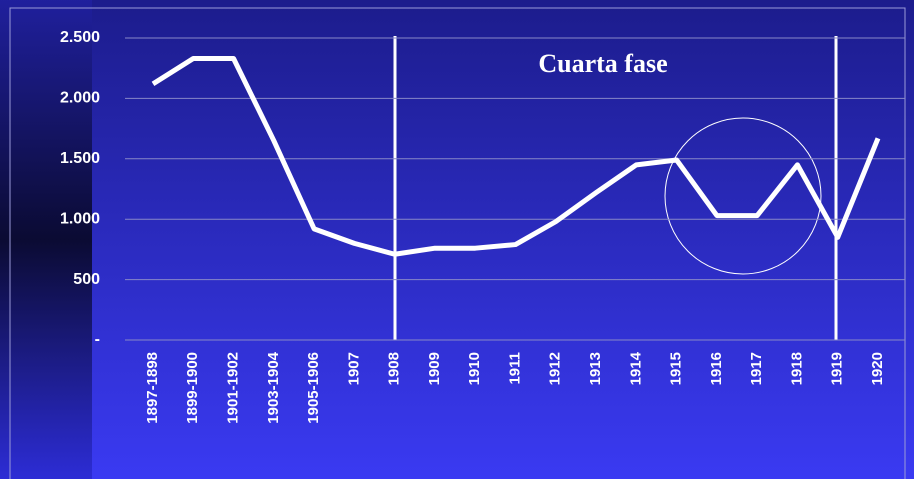 The image size is (914, 479). Describe the element at coordinates (353, 368) in the screenshot. I see `x-tick-label: 1907` at that location.